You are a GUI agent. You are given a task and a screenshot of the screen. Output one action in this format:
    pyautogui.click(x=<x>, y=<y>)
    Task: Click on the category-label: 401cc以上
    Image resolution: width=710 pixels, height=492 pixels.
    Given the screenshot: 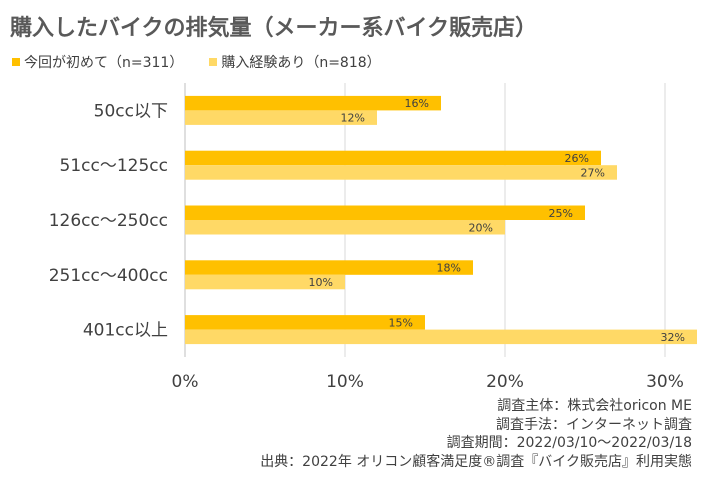 What is the action you would take?
    pyautogui.click(x=125, y=331)
    